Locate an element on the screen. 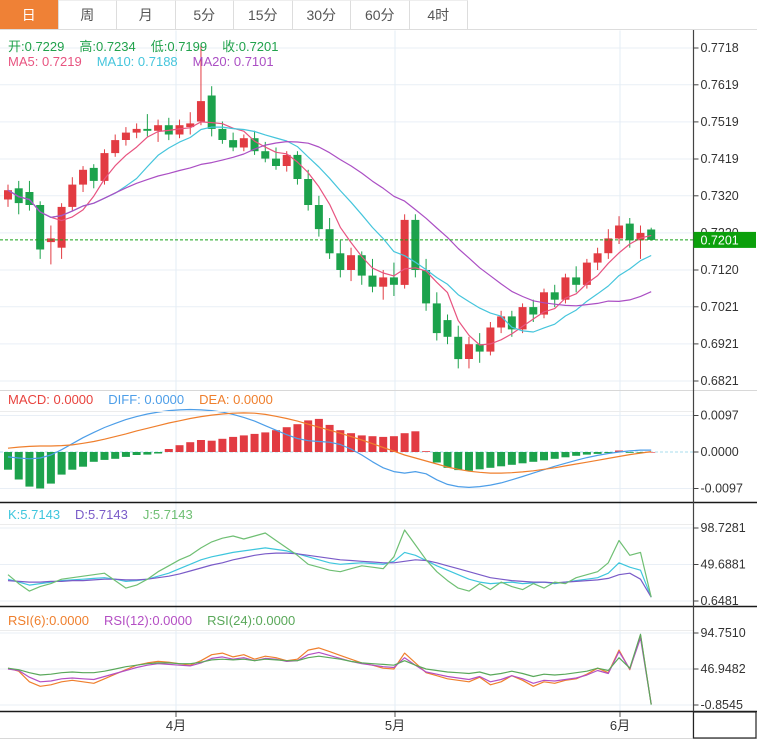 This screenshot has width=757, height=749. svg-text: 49.6881 is located at coordinates (723, 565).